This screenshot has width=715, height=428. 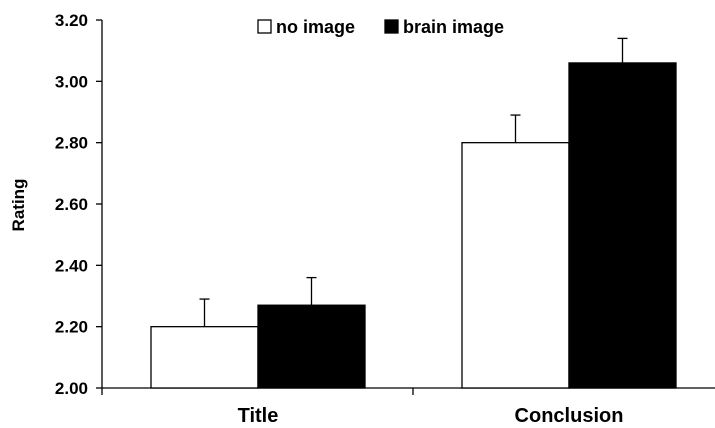 I want to click on legend-label-no-image: no image, so click(x=315, y=27).